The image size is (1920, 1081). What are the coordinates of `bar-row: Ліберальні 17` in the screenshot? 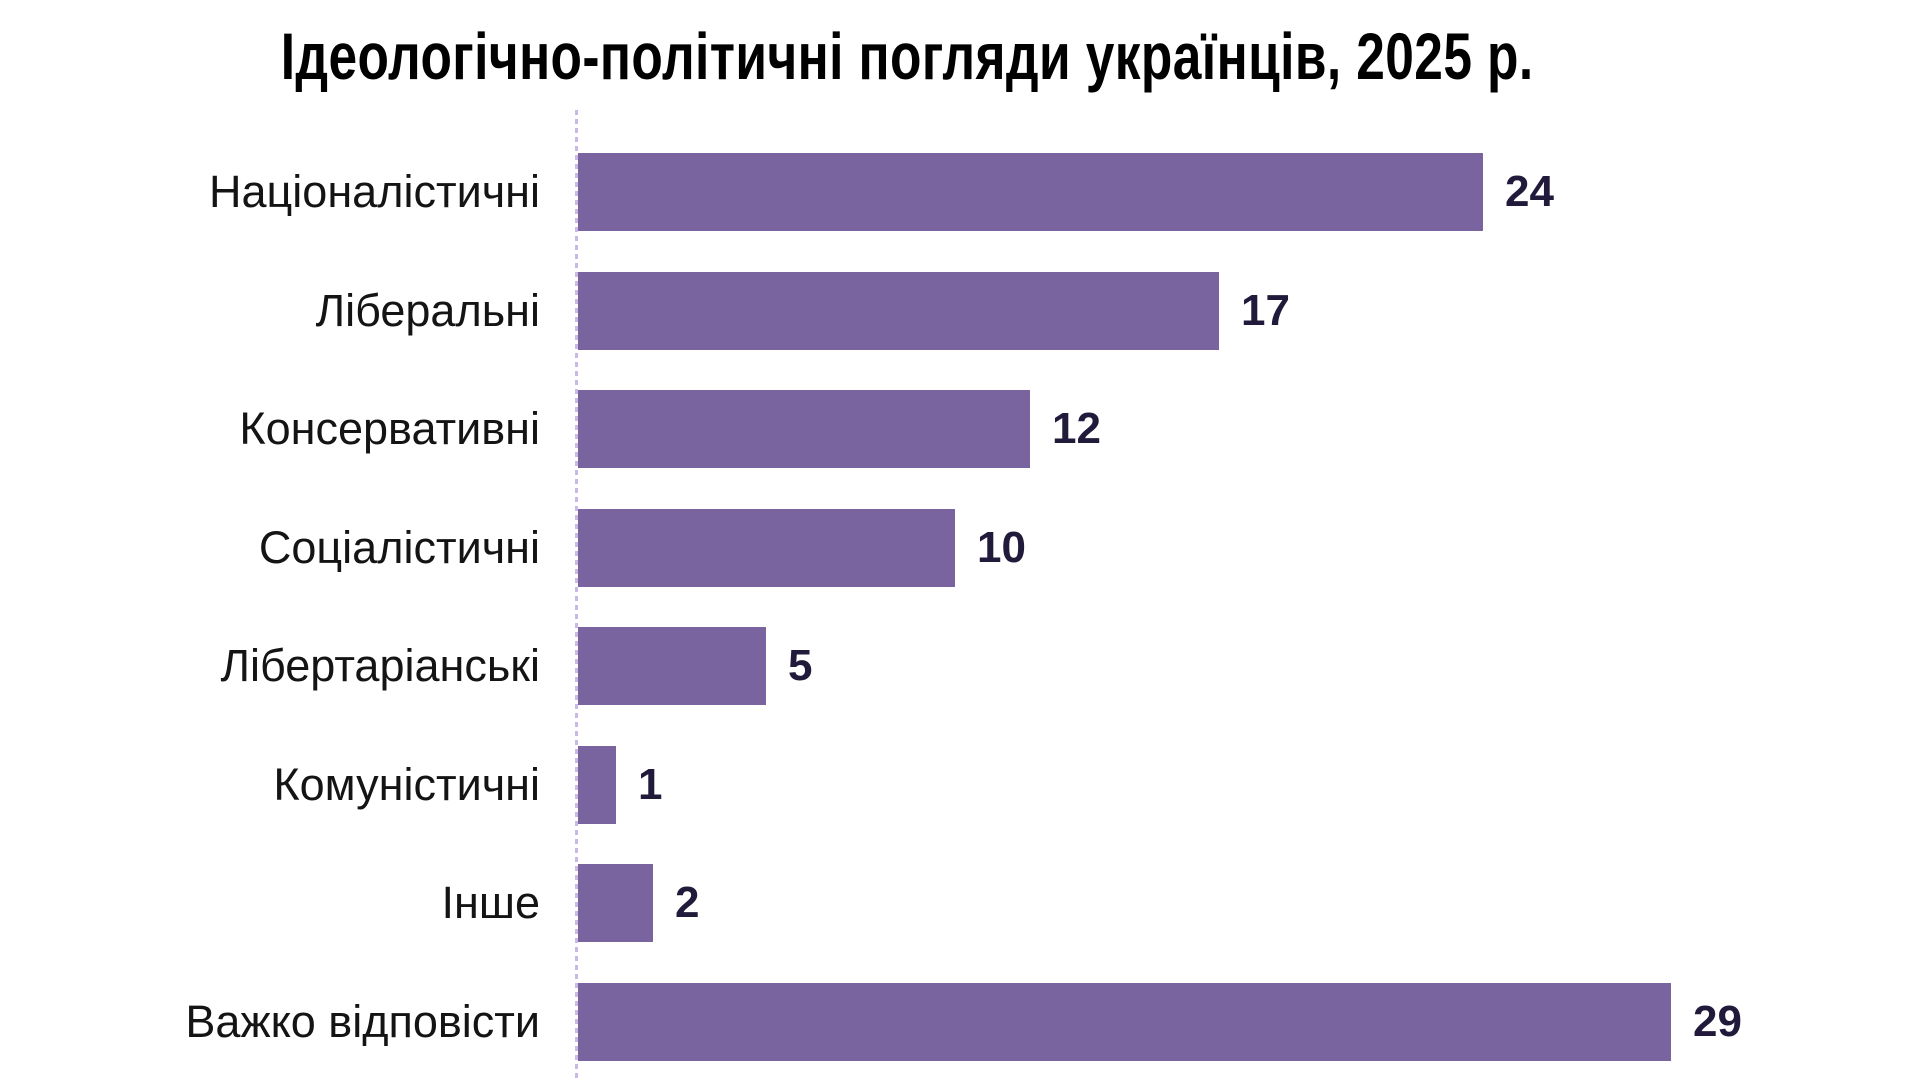 It's located at (960, 311).